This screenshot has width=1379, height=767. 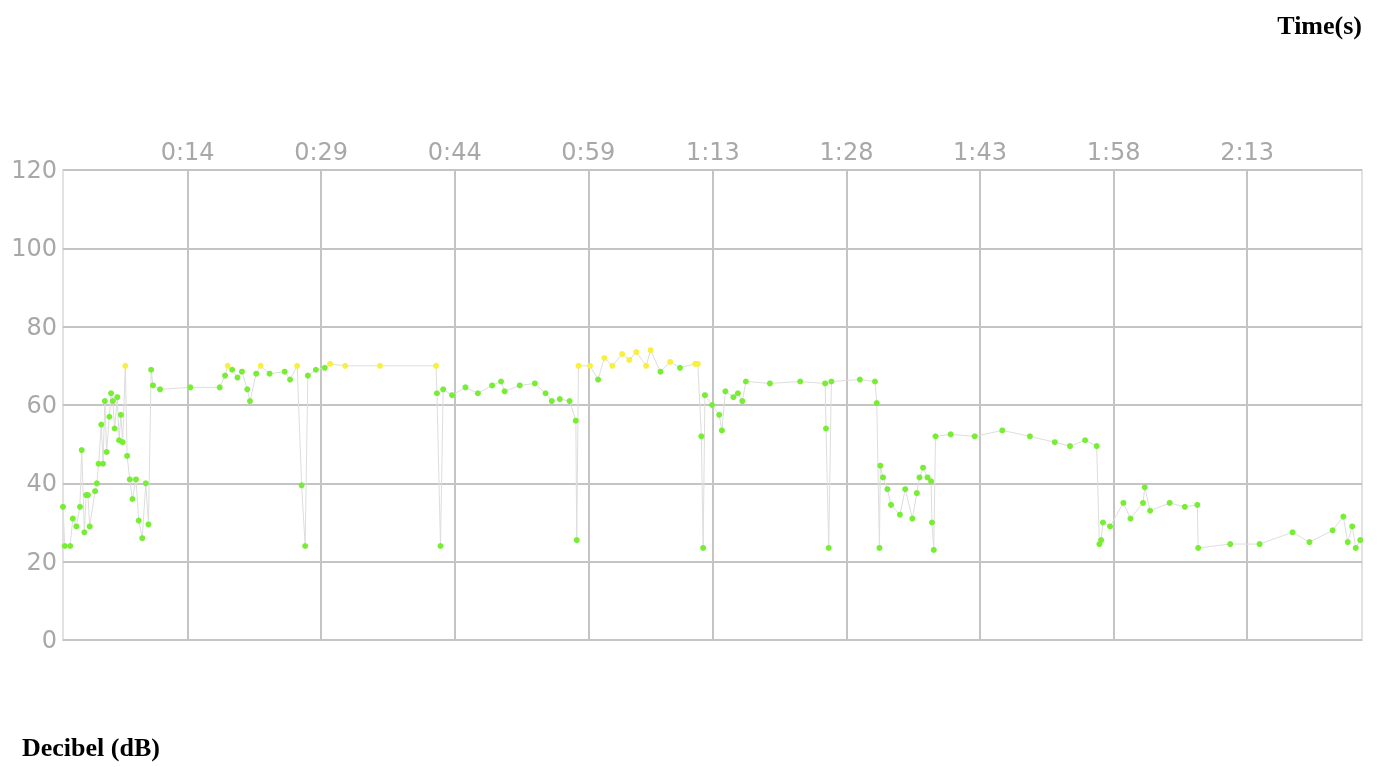 What do you see at coordinates (1247, 152) in the screenshot?
I see `x-tick-label: 2:13` at bounding box center [1247, 152].